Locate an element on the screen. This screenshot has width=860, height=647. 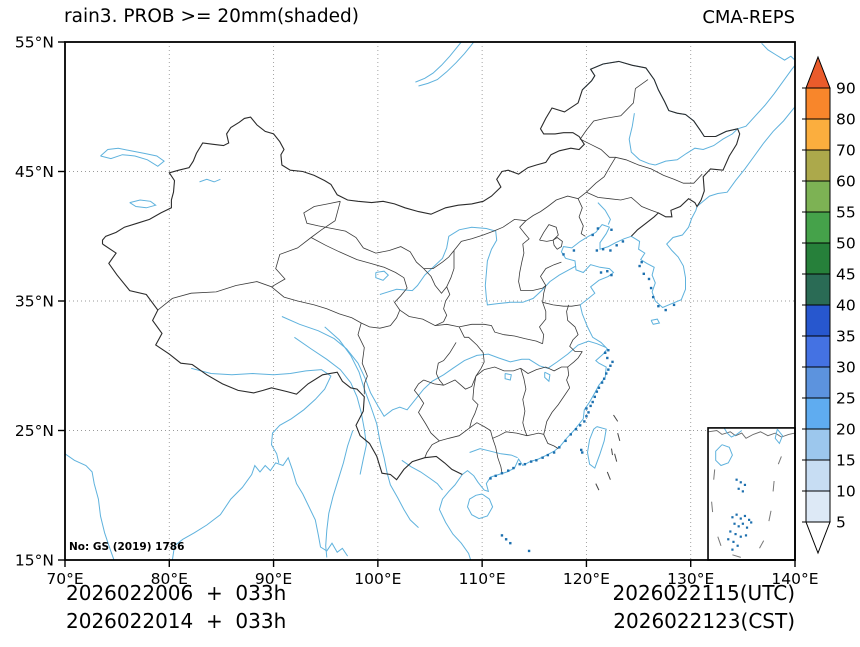
colorbar-tick-label: 55 is located at coordinates (846, 213).